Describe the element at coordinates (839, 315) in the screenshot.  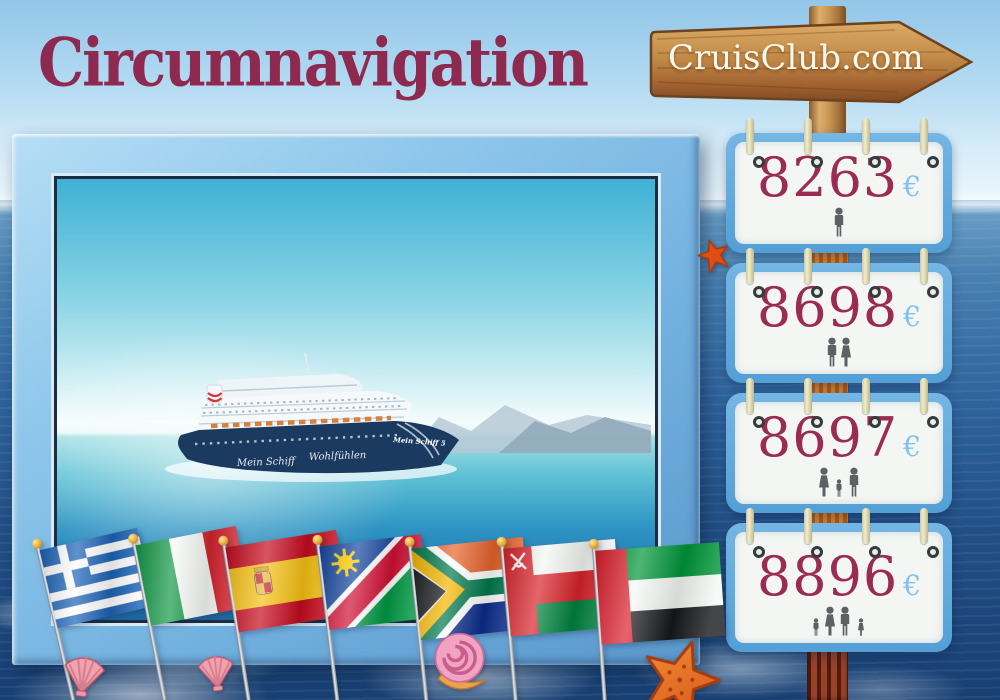
I see `price-board-couple: 8698 €` at that location.